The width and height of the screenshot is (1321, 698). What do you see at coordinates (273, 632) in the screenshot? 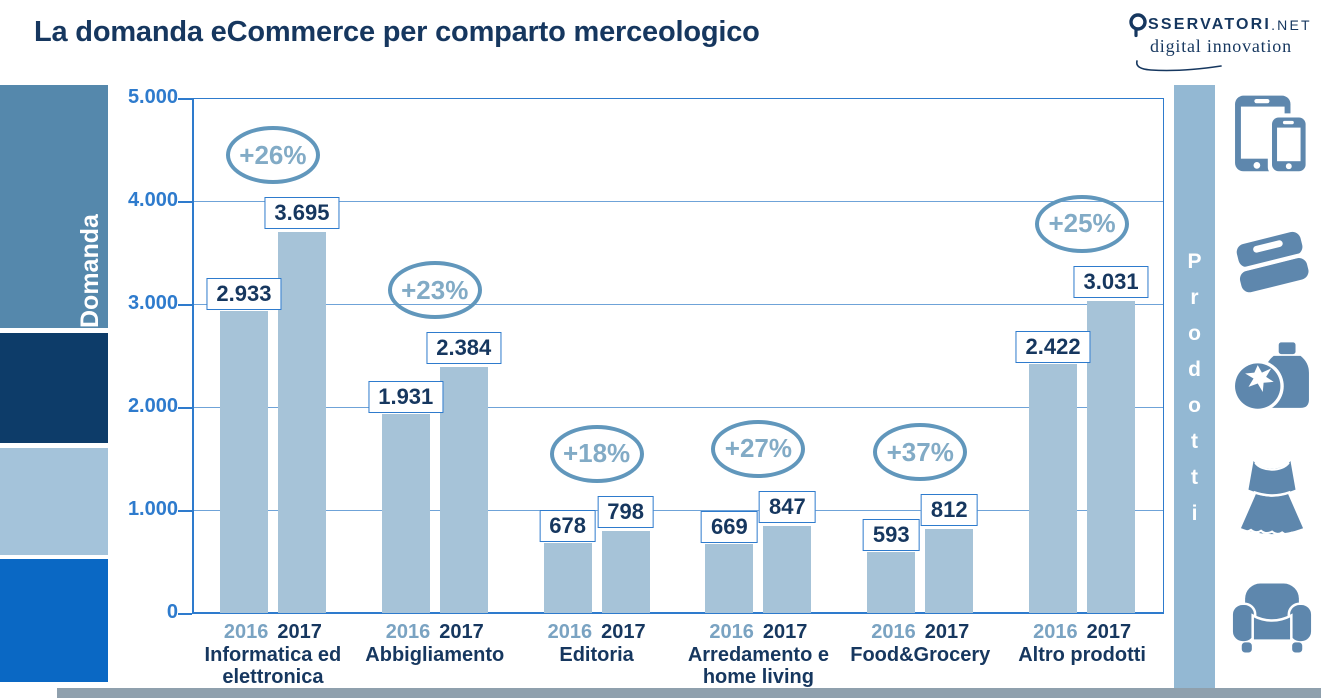
I see `year-labels-informatica-ed-elettronica: 2016 2017` at bounding box center [273, 632].